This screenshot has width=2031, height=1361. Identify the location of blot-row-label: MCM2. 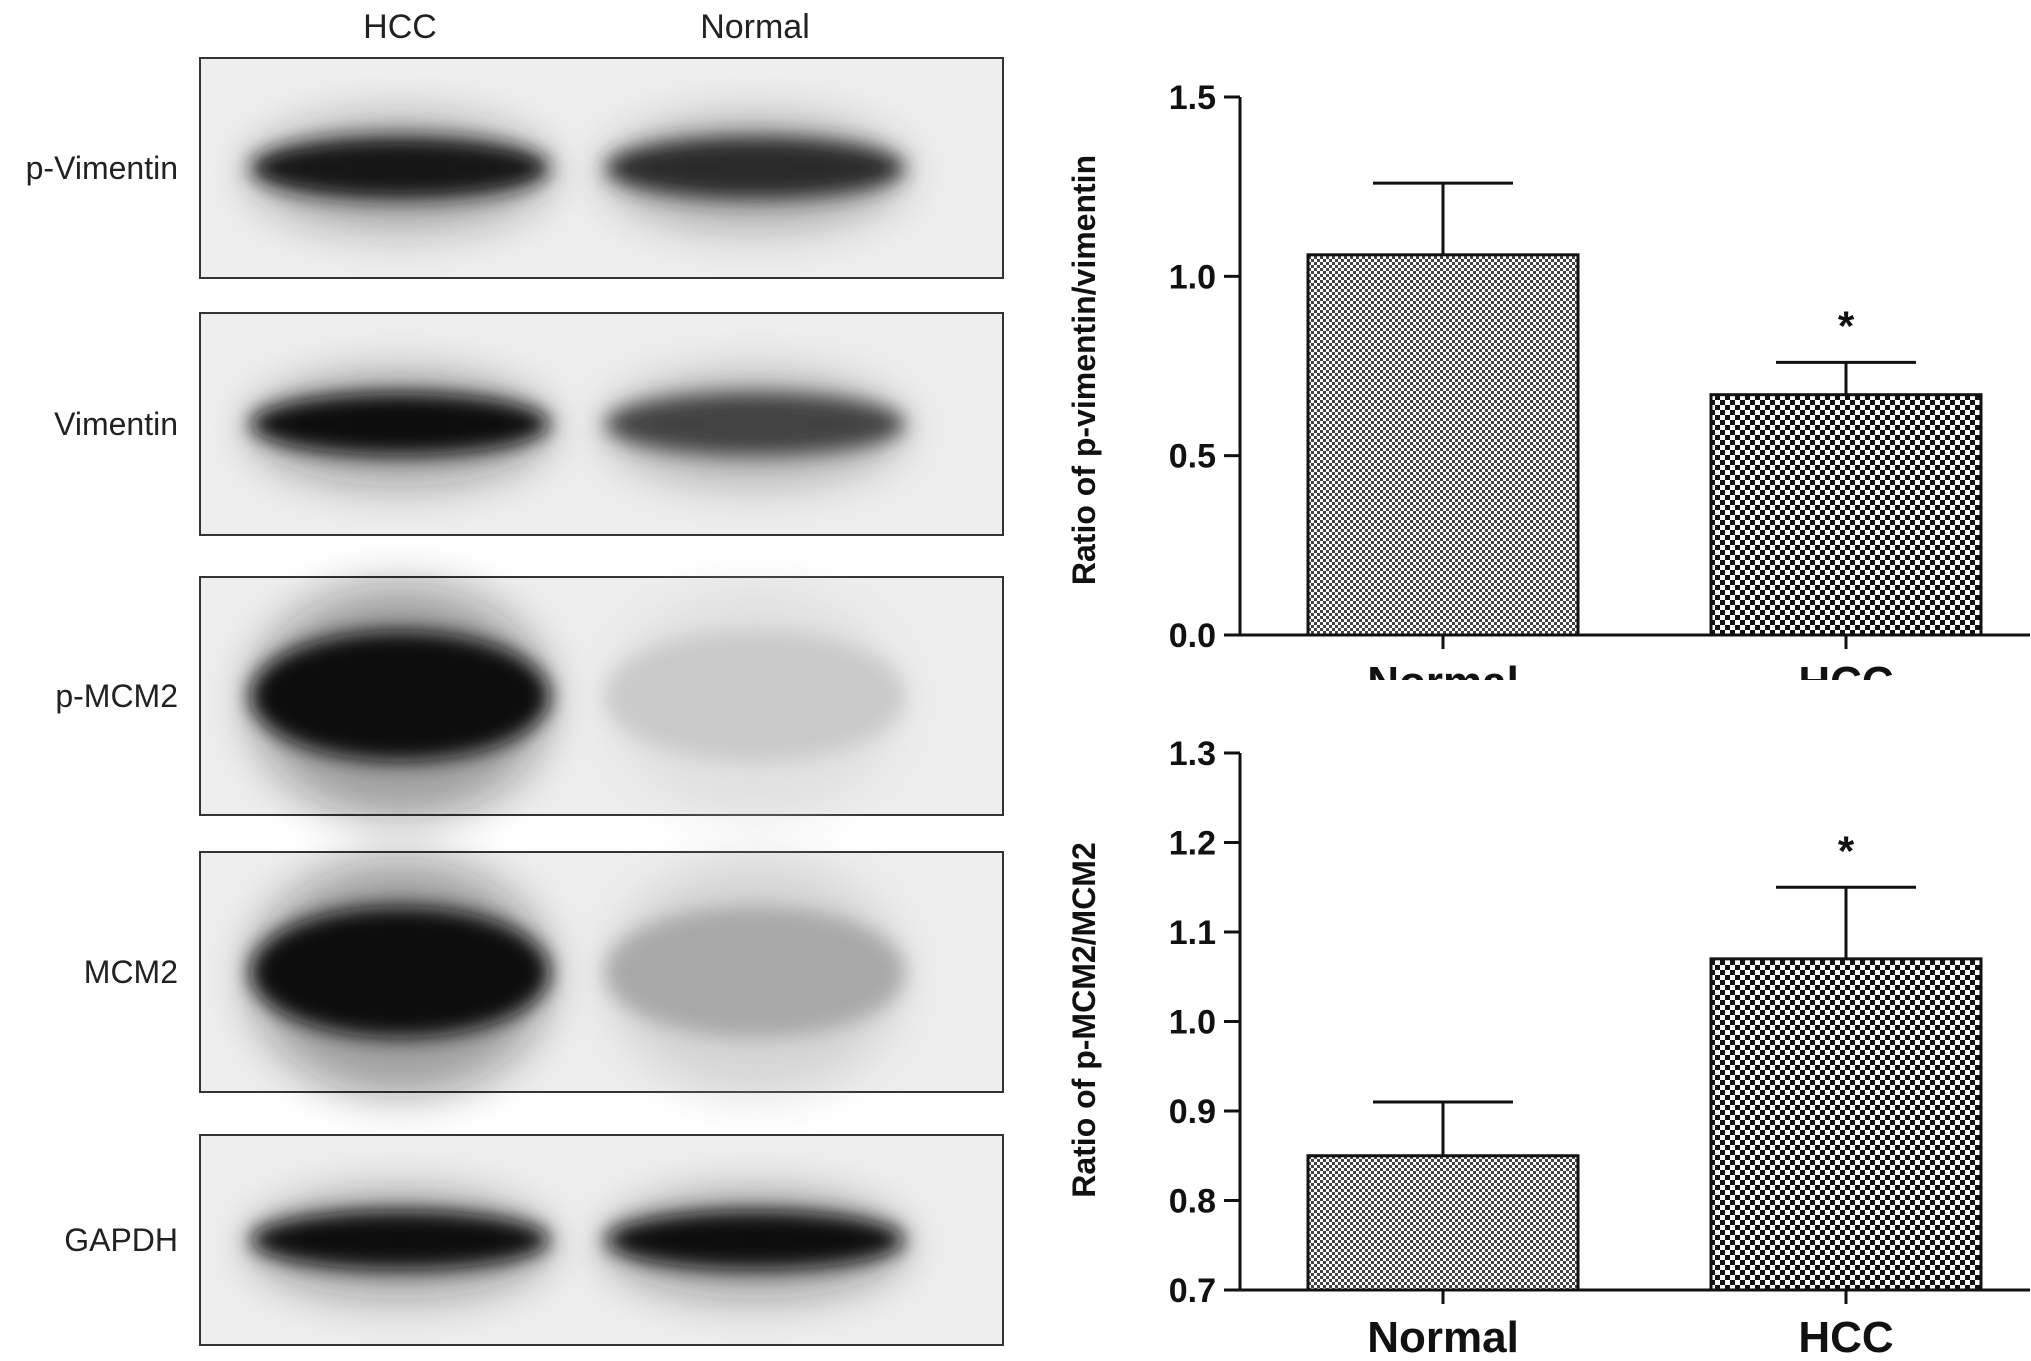
(131, 972).